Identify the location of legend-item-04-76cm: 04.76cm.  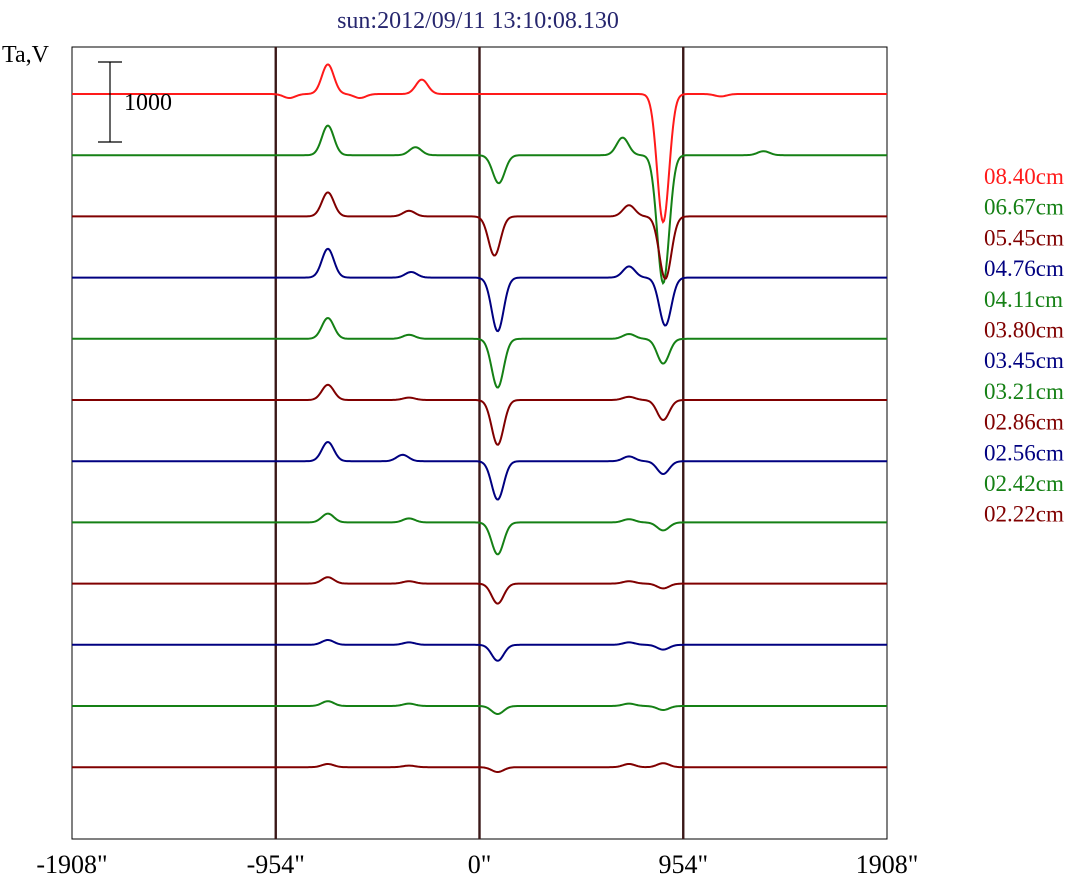
(1024, 268).